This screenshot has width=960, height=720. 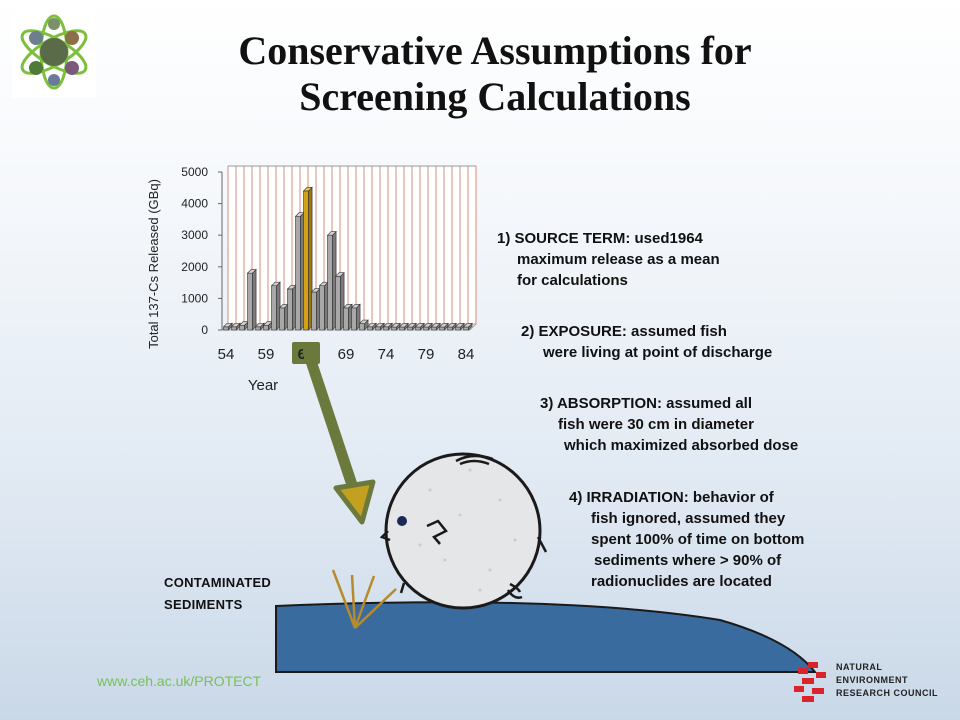 What do you see at coordinates (681, 581) in the screenshot?
I see `point-4-line-5: radionuclides are located` at bounding box center [681, 581].